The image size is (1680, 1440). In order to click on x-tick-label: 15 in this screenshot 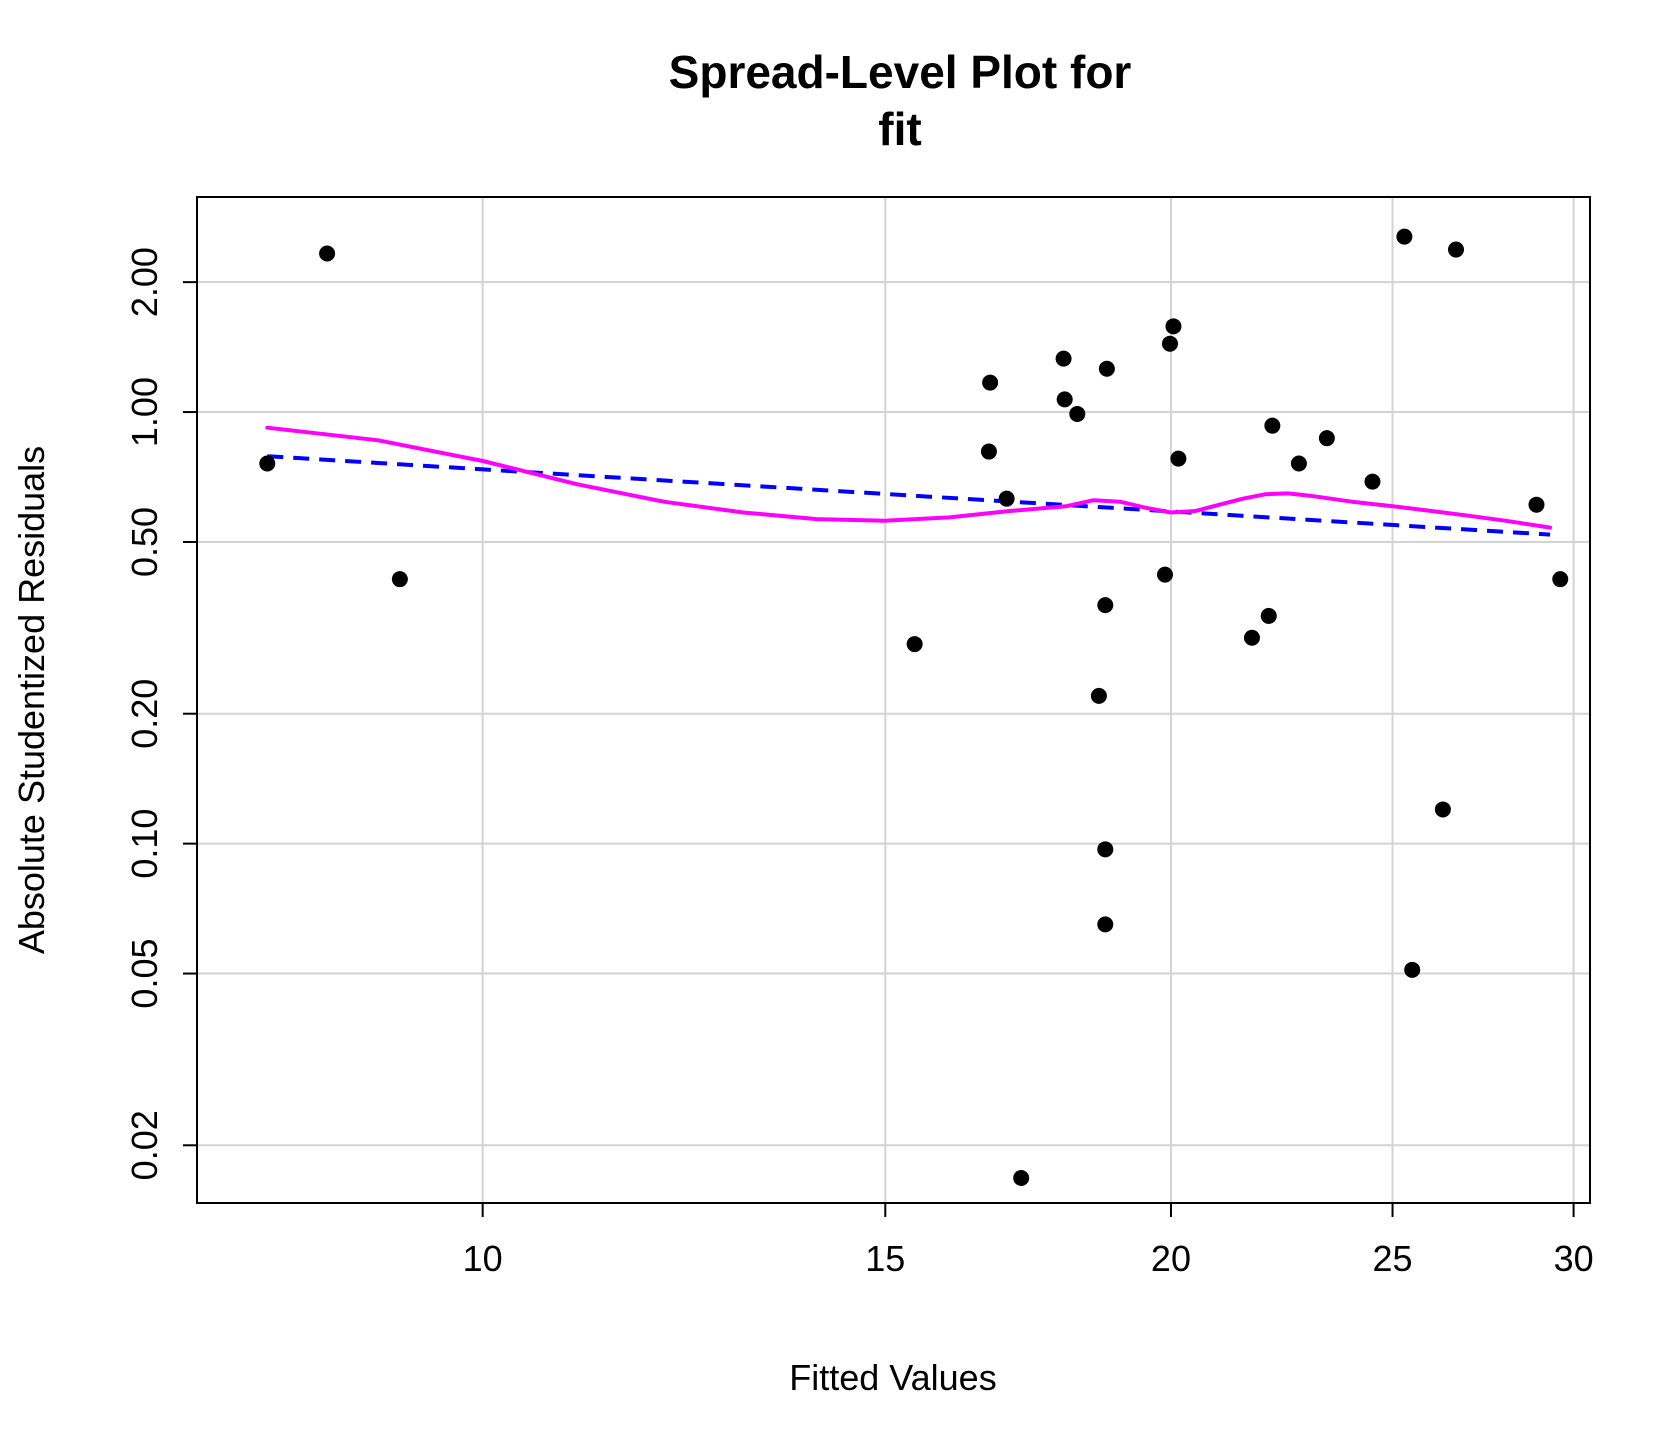, I will do `click(885, 1258)`.